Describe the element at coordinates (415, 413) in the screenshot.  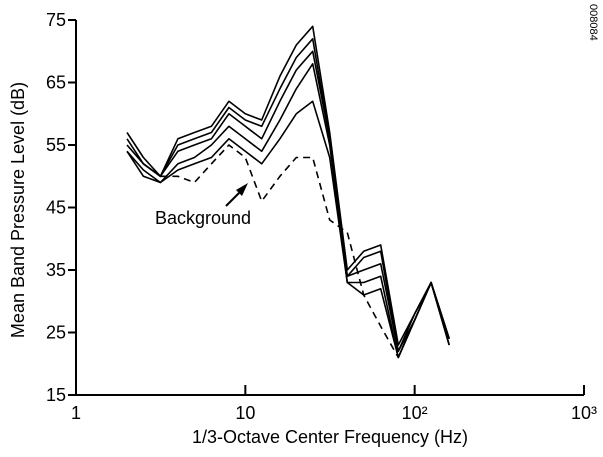
I see `x-tick-label: 10²` at that location.